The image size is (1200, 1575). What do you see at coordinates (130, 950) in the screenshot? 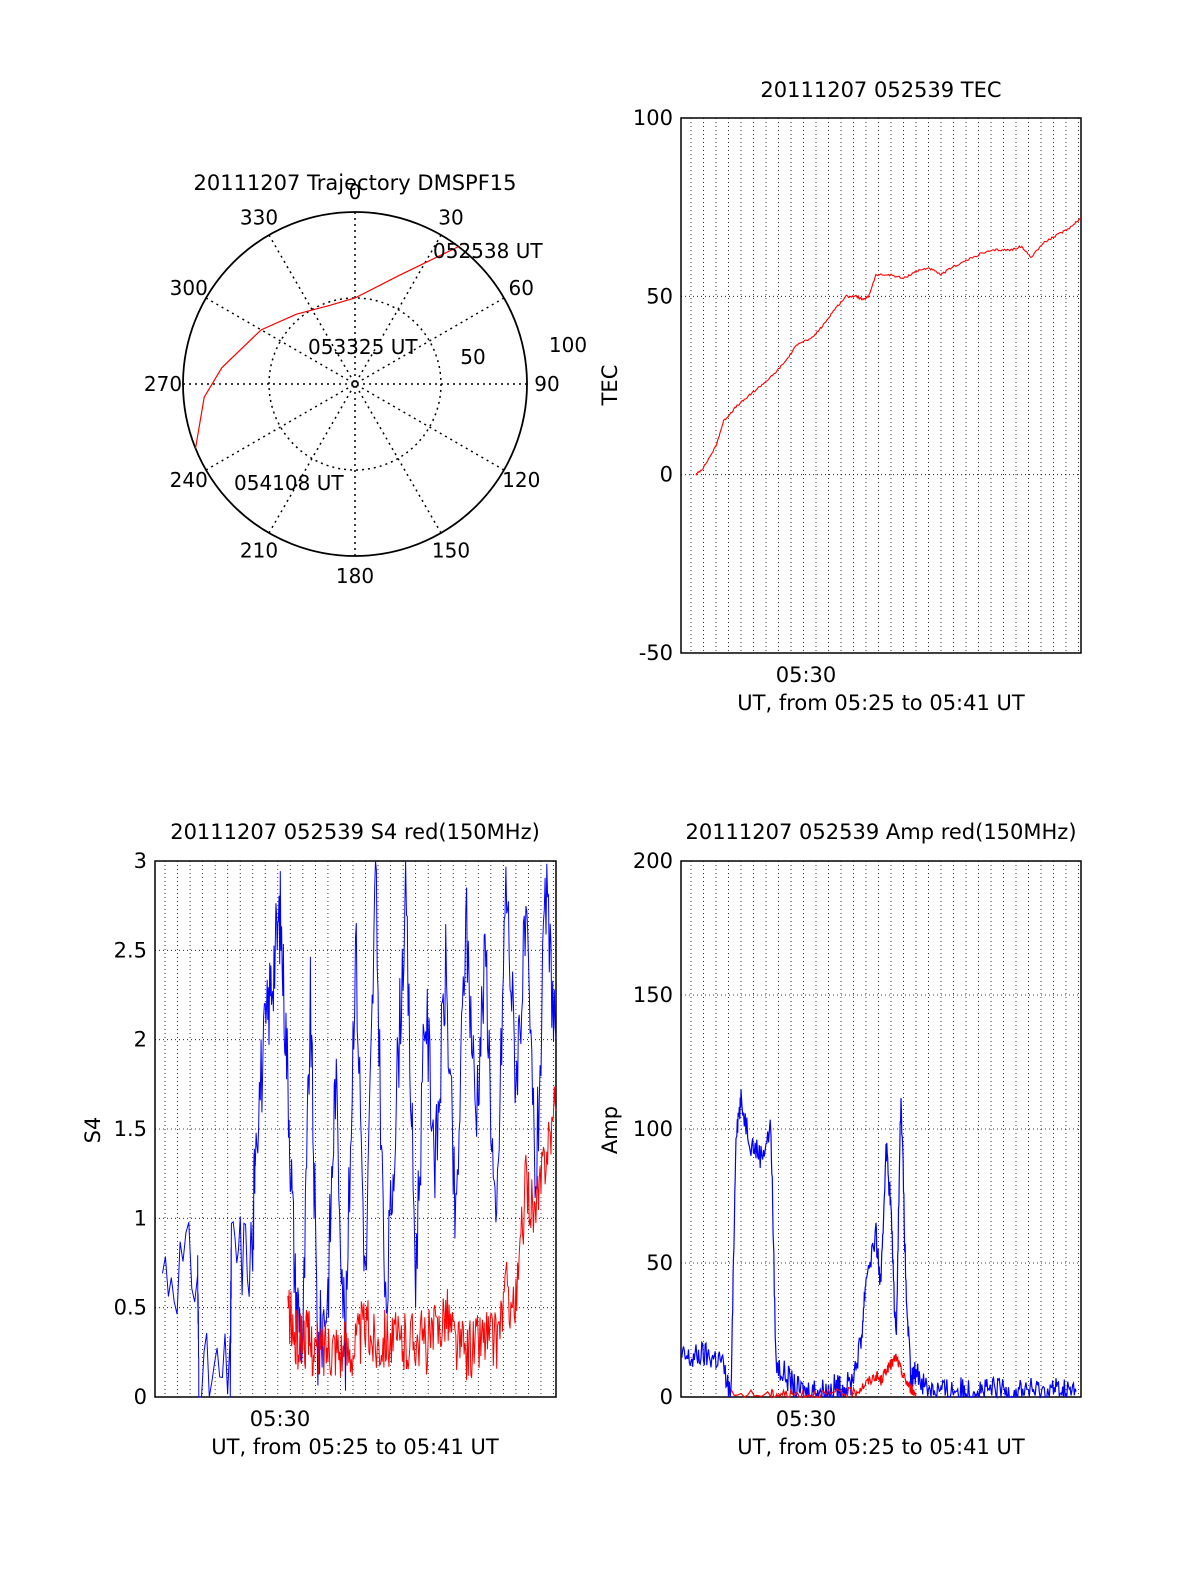
I see `y-tick-label: 2.5` at bounding box center [130, 950].